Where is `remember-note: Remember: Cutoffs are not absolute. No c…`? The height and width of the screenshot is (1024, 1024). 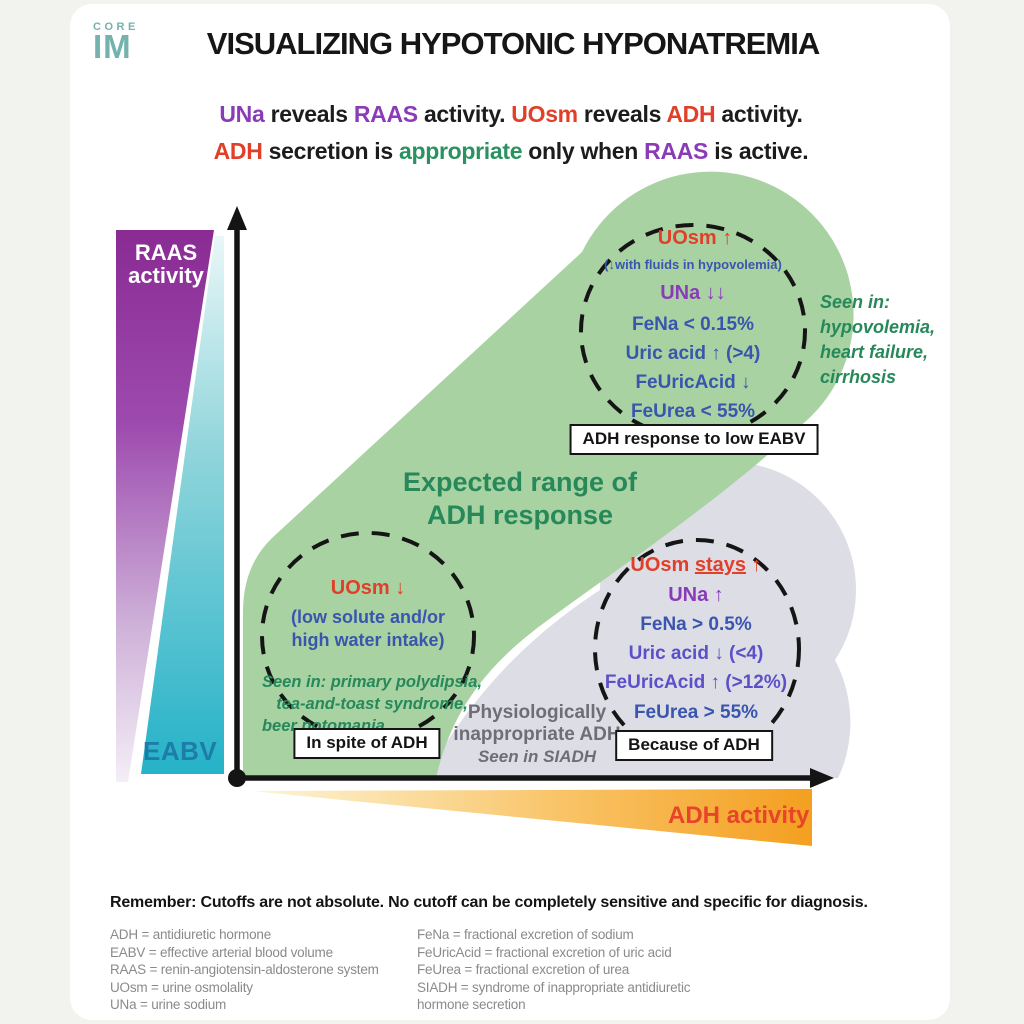 remember-note: Remember: Cutoffs are not absolute. No c… is located at coordinates (489, 902).